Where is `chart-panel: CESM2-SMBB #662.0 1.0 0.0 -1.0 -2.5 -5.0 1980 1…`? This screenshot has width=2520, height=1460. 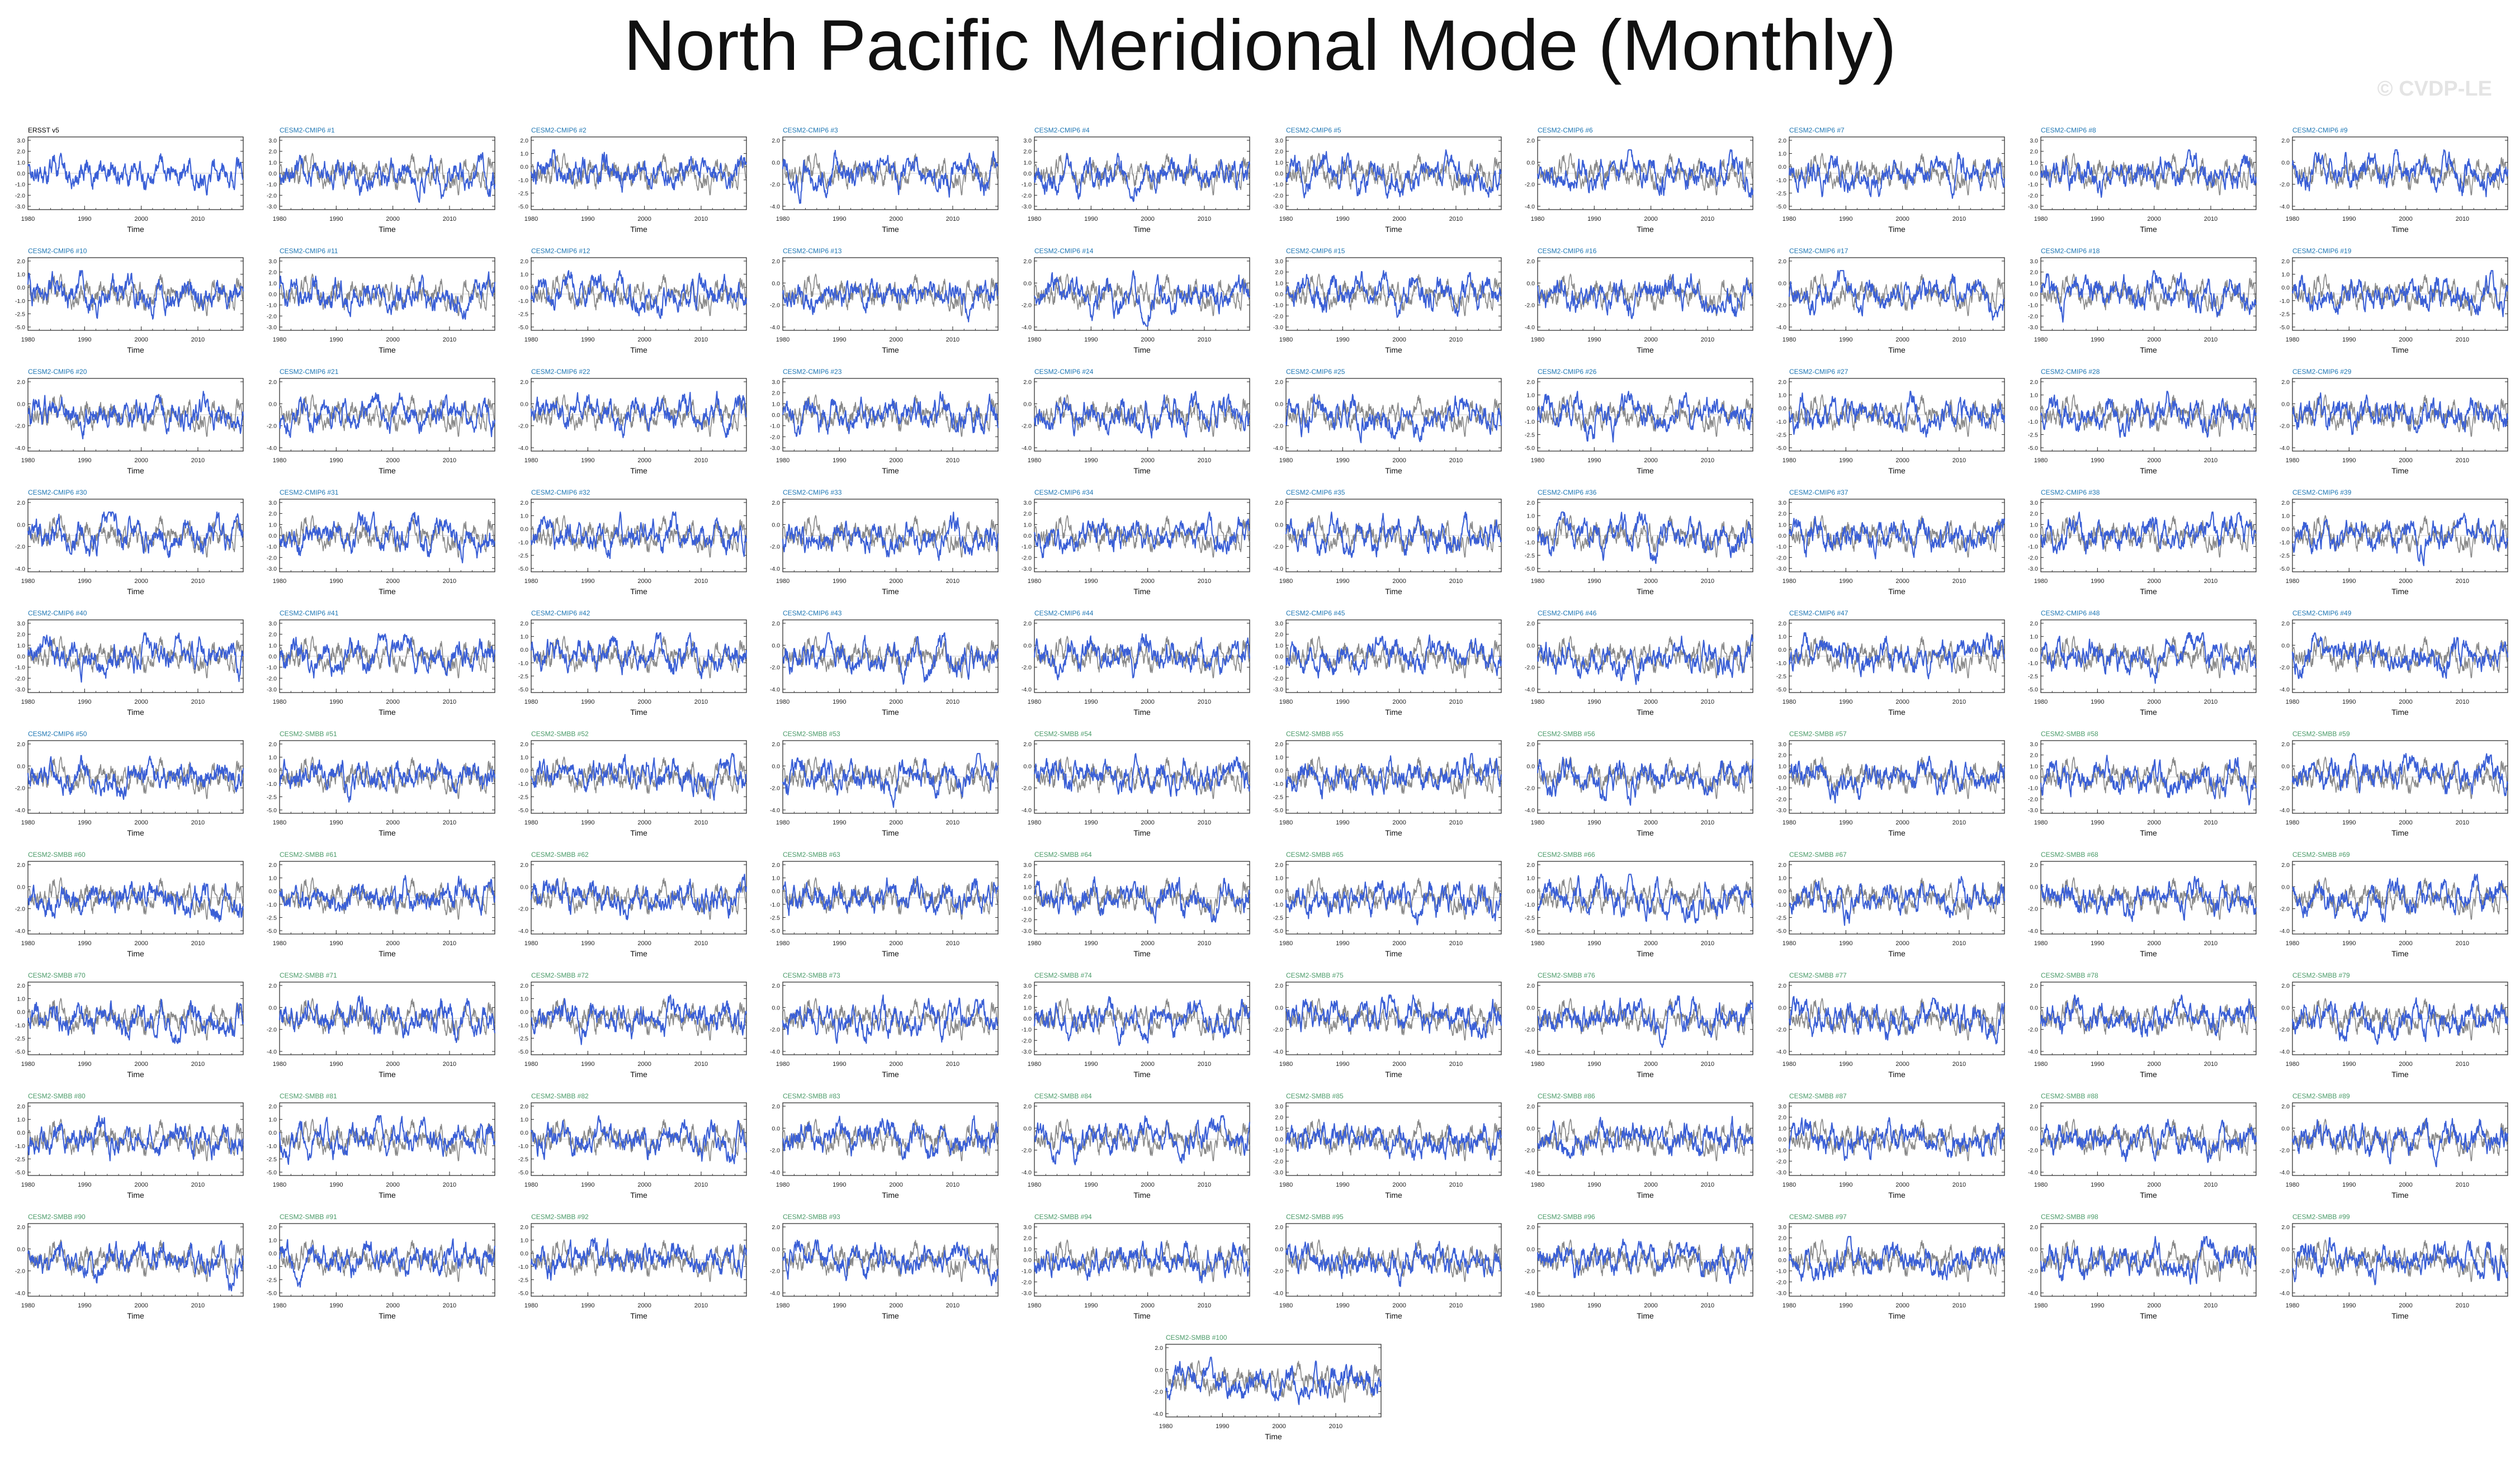 chart-panel: CESM2-SMBB #662.0 1.0 0.0 -1.0 -2.5 -5.0 1980 1… is located at coordinates (1640, 904).